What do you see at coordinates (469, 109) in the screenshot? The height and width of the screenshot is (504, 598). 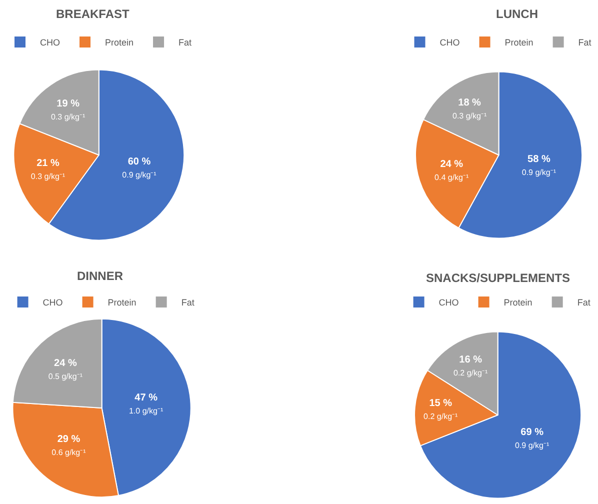 I see `data-label: 18 % 0.3 g/kg⁻¹` at bounding box center [469, 109].